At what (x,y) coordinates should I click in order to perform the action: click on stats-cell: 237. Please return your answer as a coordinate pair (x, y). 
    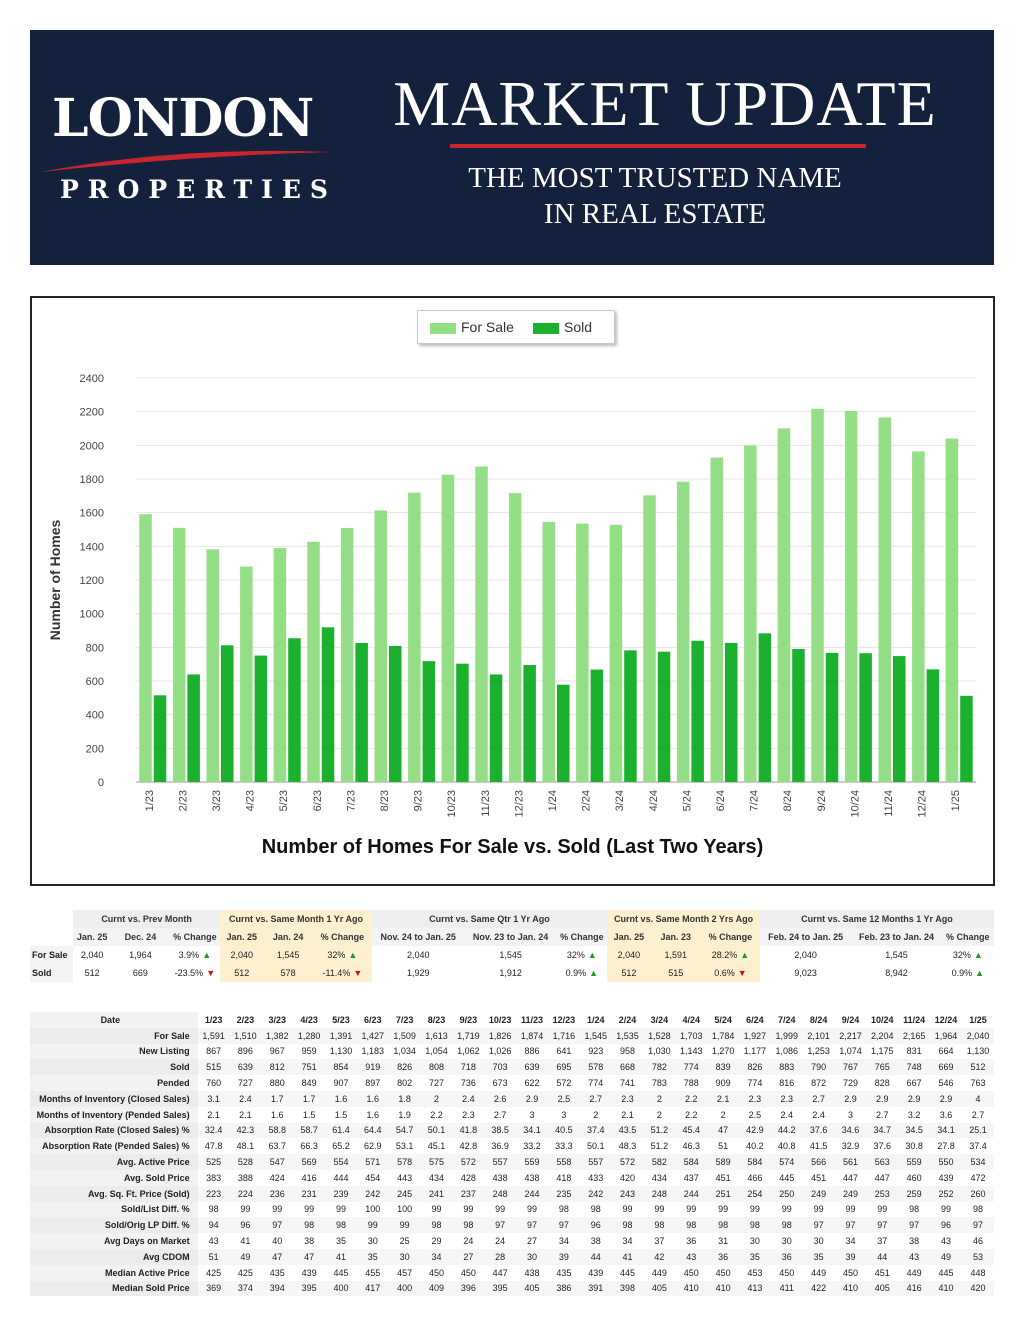
    Looking at the image, I should click on (468, 1193).